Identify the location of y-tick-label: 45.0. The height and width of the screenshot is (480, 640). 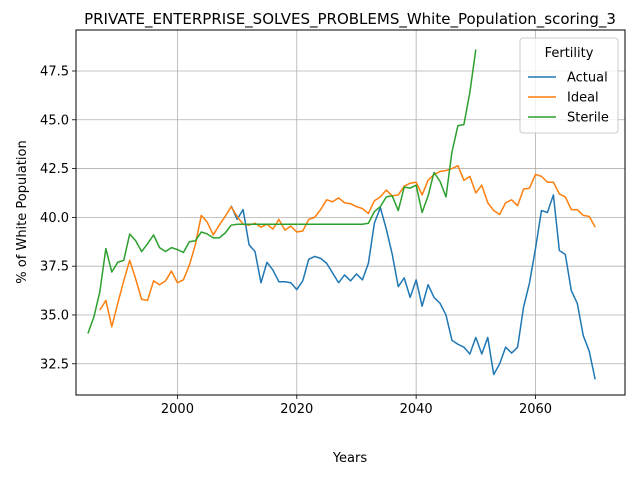
(54, 120).